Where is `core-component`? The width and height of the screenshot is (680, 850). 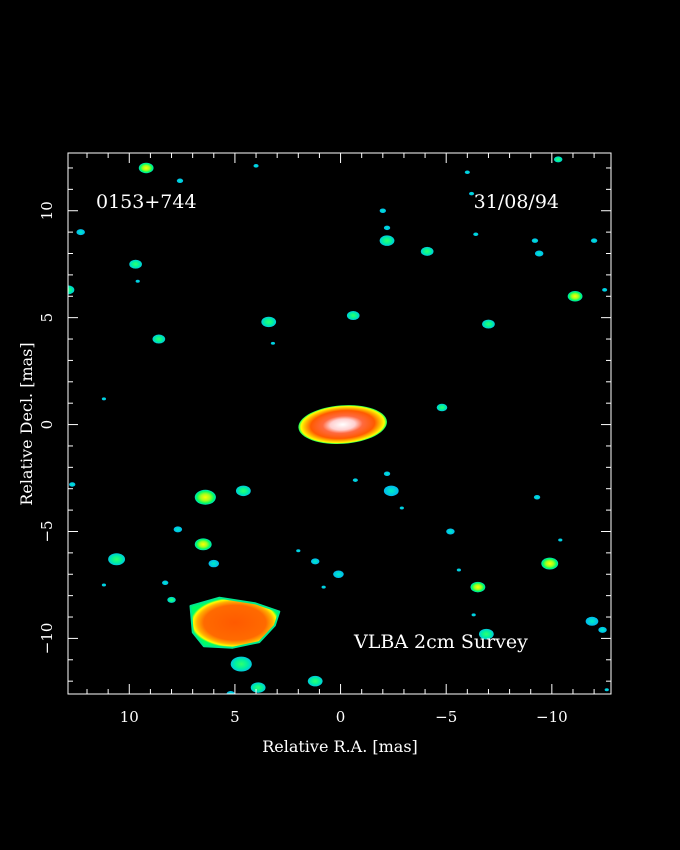
core-component is located at coordinates (342, 425).